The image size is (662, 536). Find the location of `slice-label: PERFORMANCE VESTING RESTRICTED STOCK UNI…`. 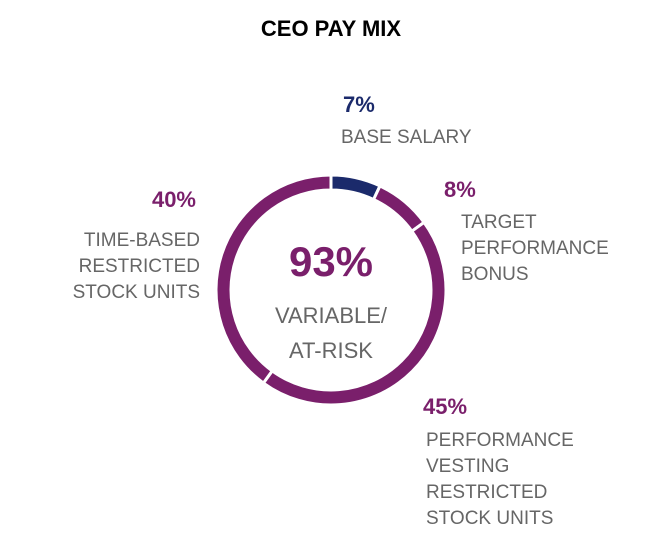

slice-label: PERFORMANCE VESTING RESTRICTED STOCK UNI… is located at coordinates (500, 479).